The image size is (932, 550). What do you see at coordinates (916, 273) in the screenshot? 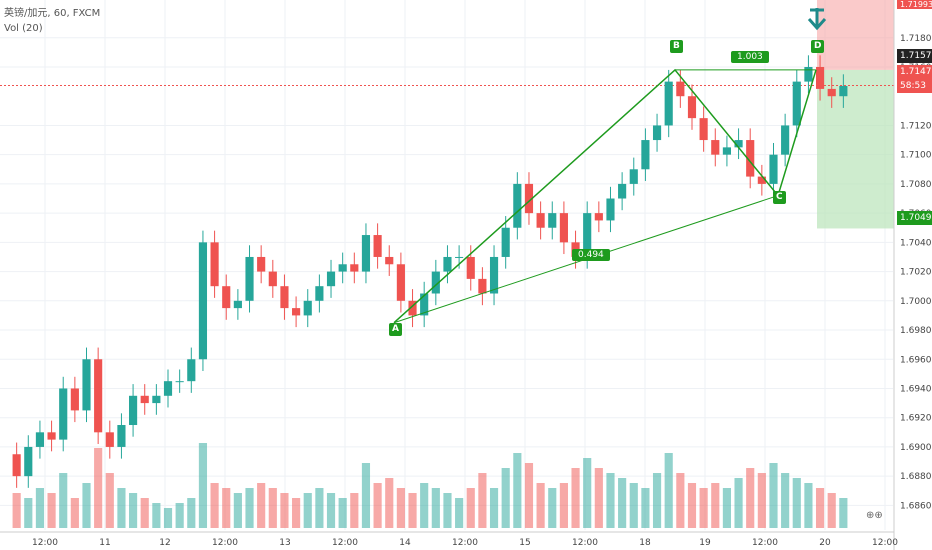
I see `price-tick-label: 1.70200` at bounding box center [916, 273].